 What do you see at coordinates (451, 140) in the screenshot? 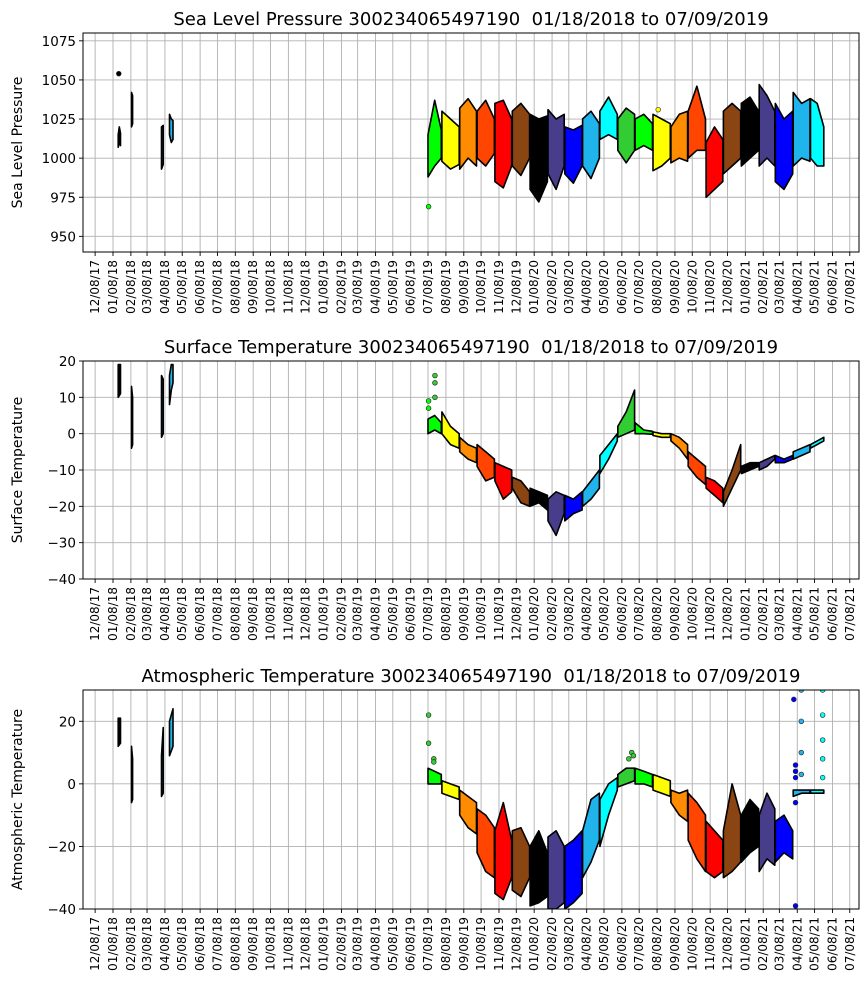
I see `data-band-aug19` at bounding box center [451, 140].